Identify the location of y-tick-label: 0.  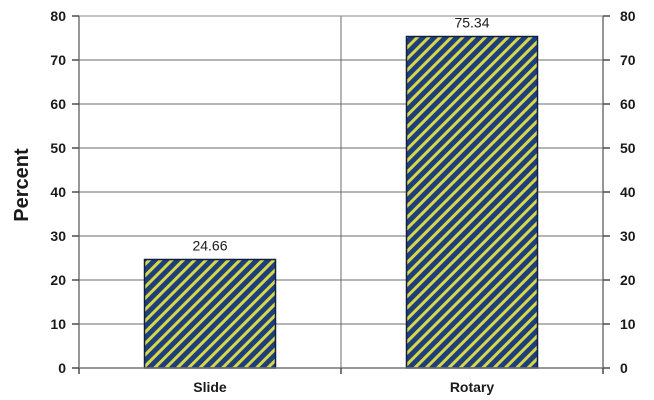
(62, 368).